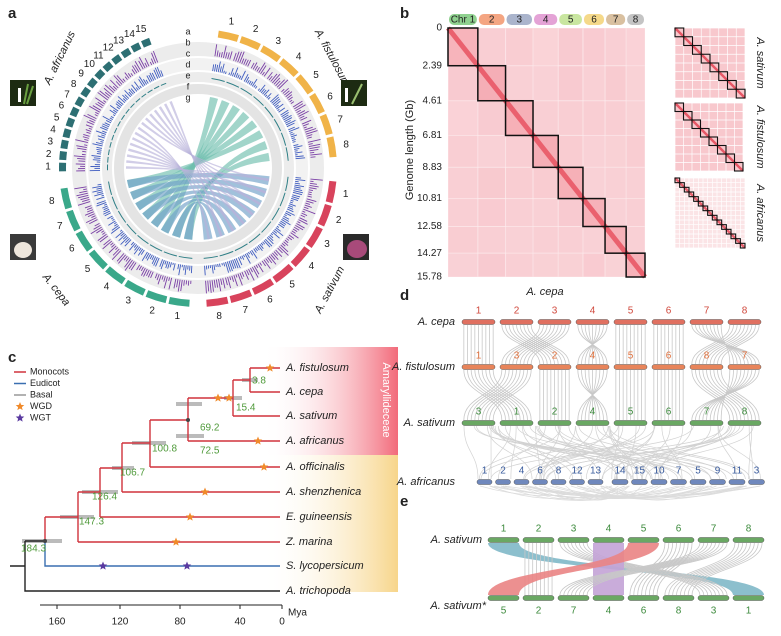  Describe the element at coordinates (53, 129) in the screenshot. I see `chromosome-label: 4` at that location.